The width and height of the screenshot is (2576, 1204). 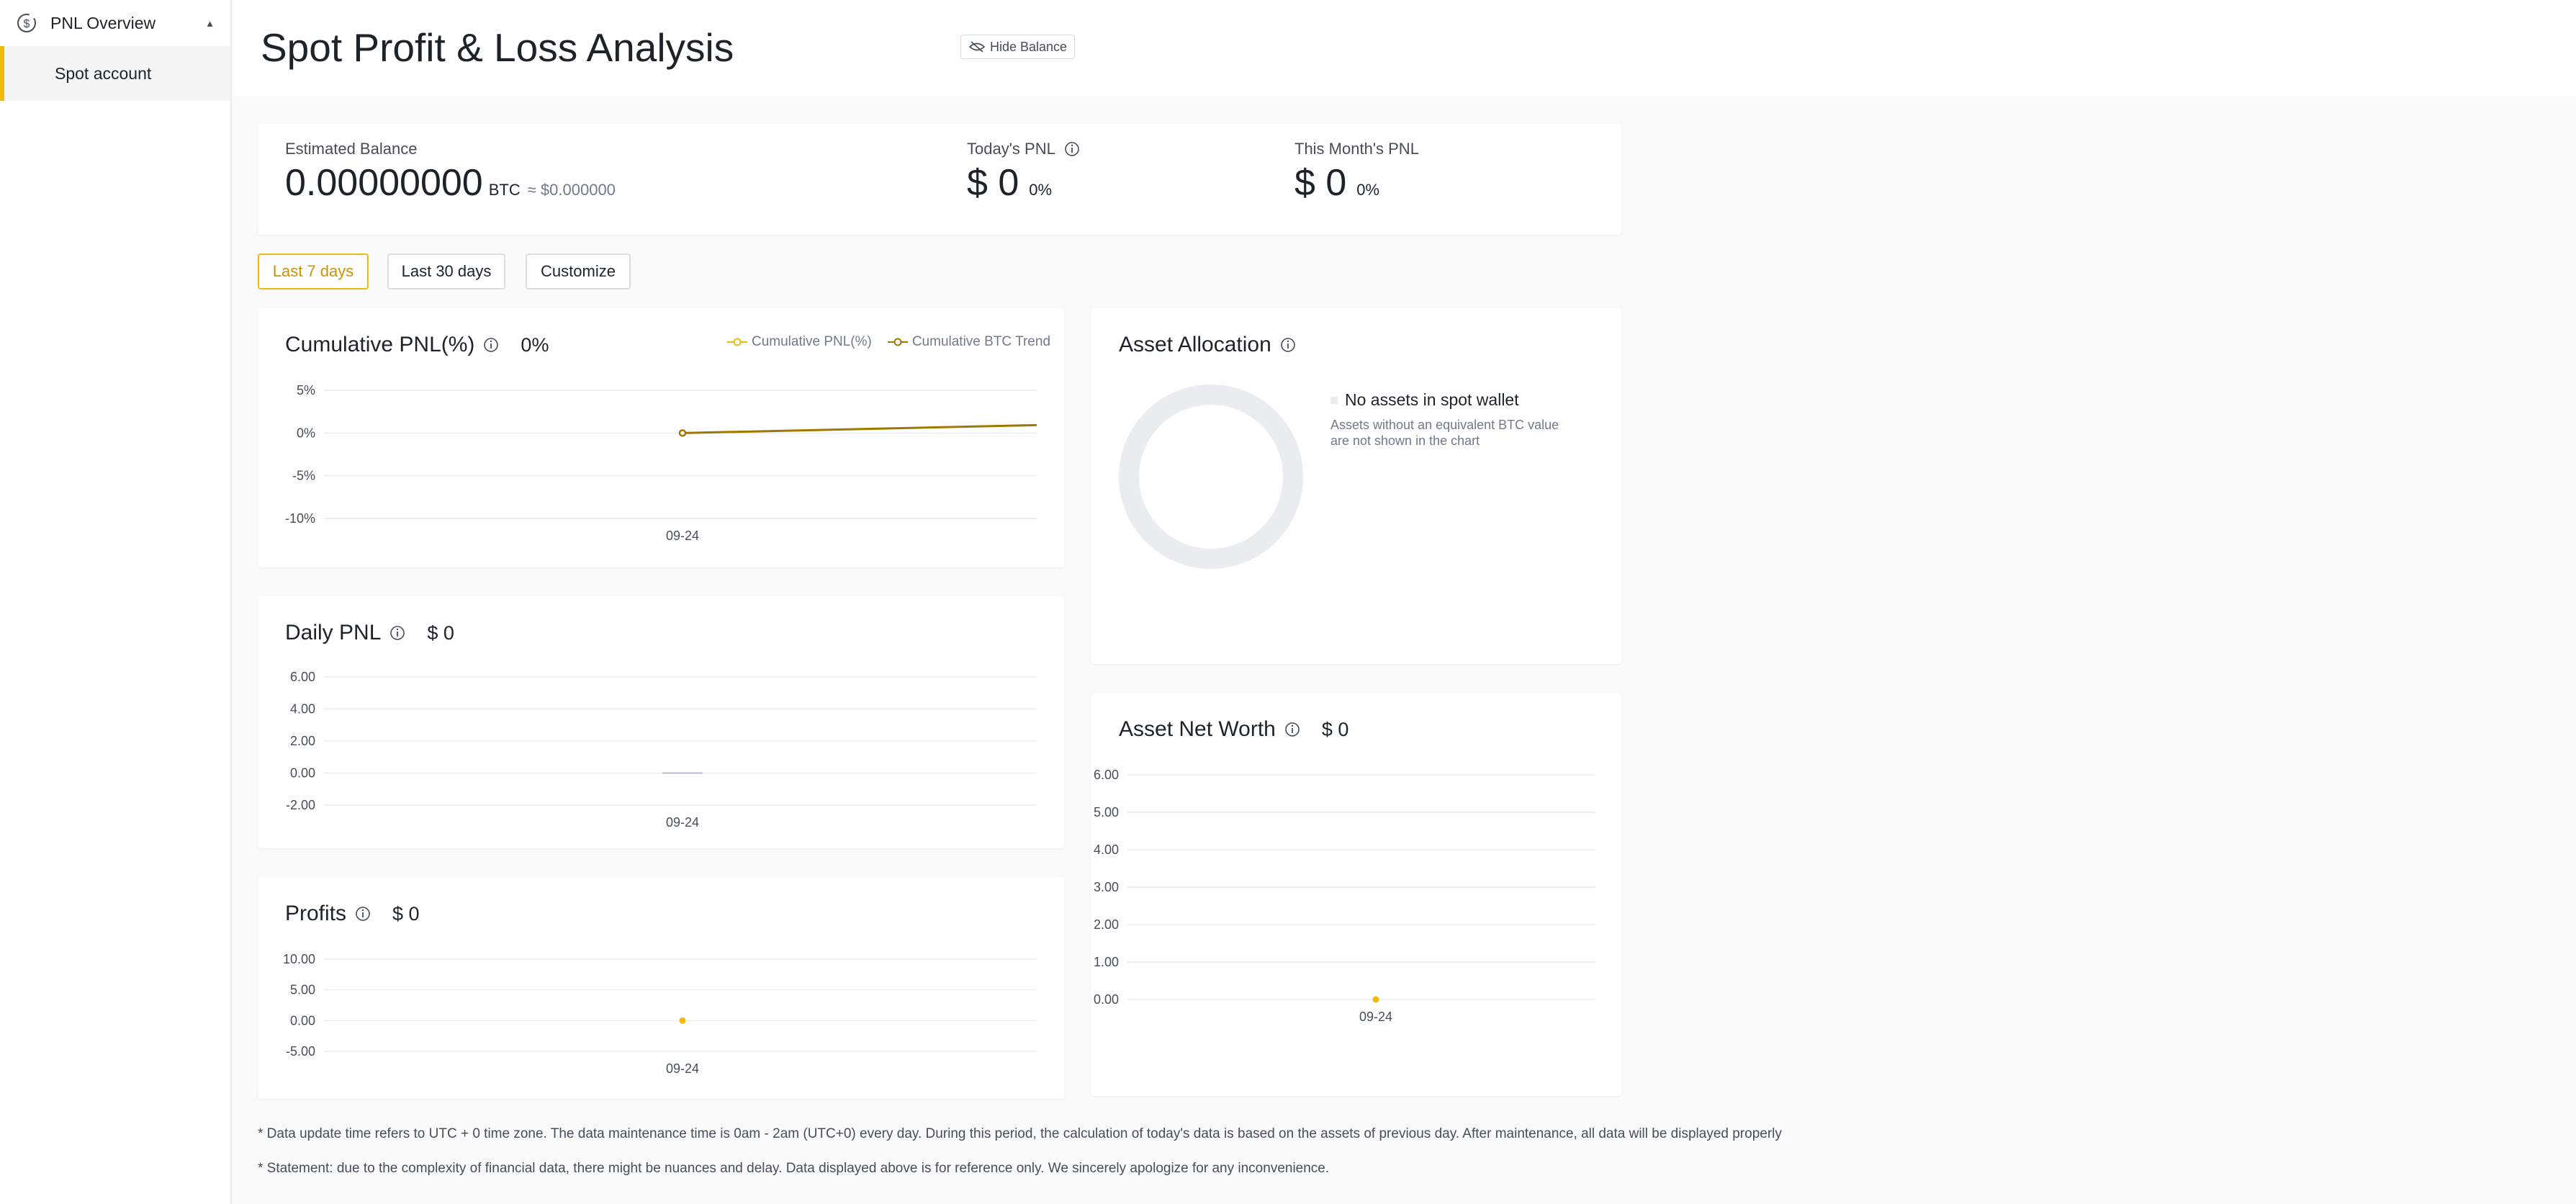 What do you see at coordinates (299, 959) in the screenshot?
I see `y-tick-label: 10.00` at bounding box center [299, 959].